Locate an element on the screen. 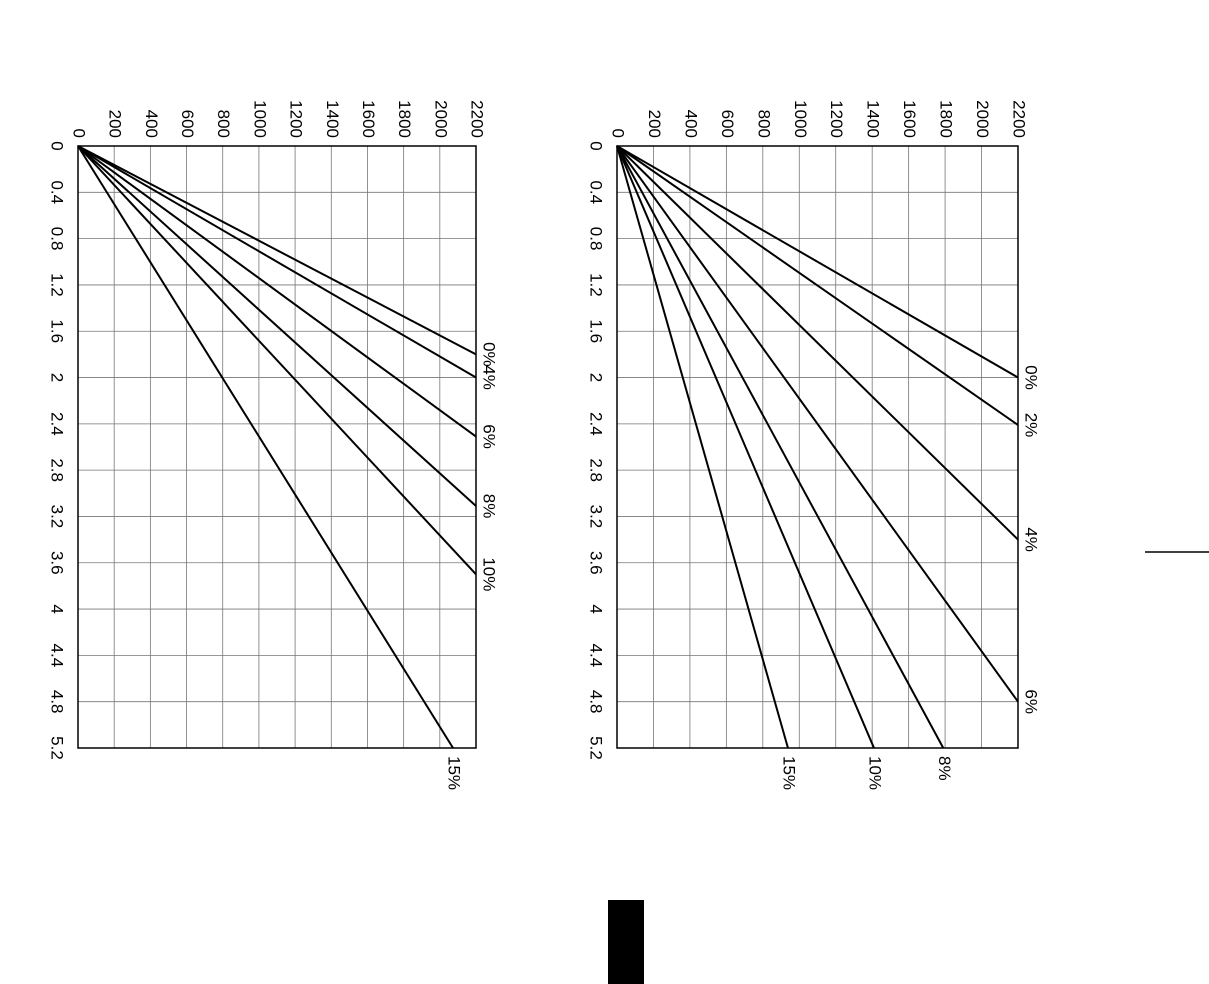  black-block is located at coordinates (626, 942).